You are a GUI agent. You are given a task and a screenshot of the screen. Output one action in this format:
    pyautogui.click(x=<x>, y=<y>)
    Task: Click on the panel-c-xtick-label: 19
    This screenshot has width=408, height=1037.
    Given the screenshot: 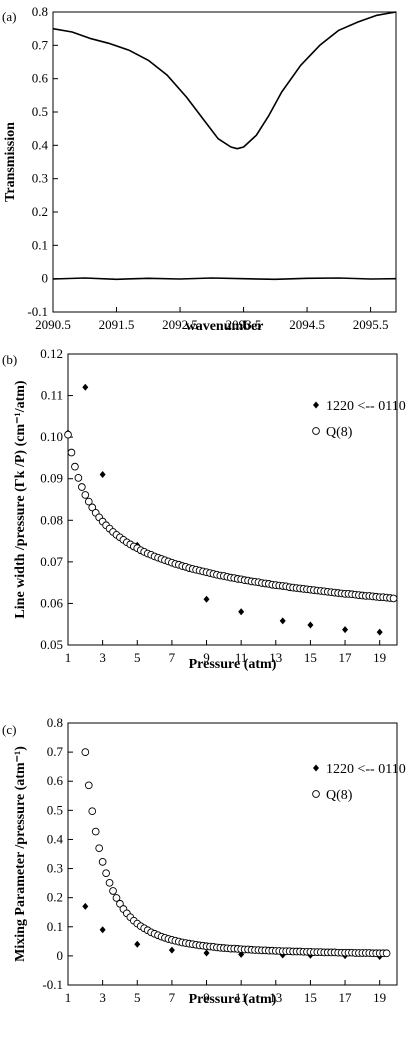 What is the action you would take?
    pyautogui.click(x=379, y=997)
    